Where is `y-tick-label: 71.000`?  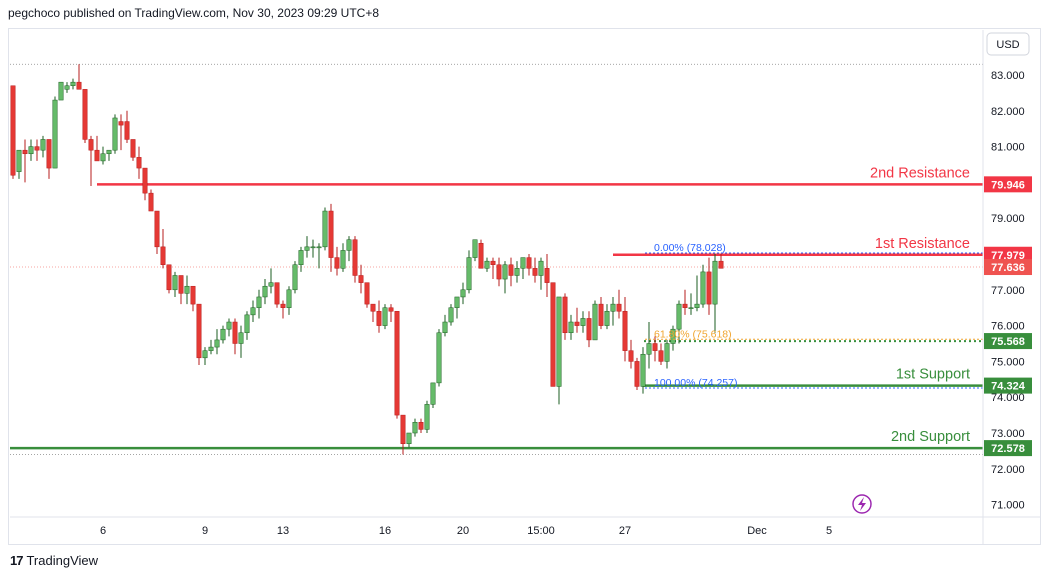 y-tick-label: 71.000 is located at coordinates (1008, 506).